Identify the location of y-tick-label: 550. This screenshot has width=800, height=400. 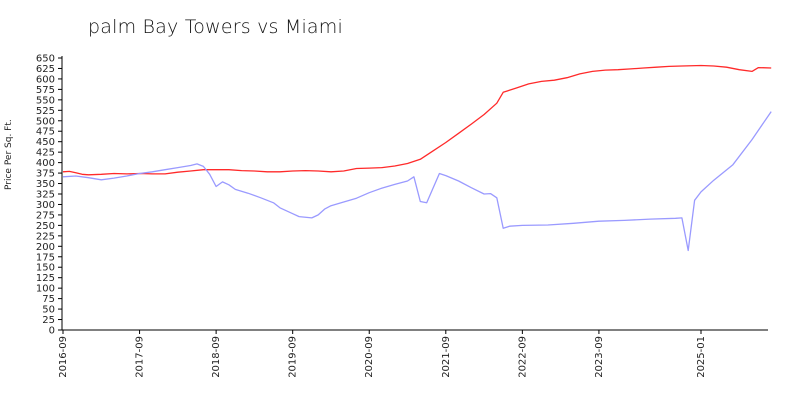
(45, 100).